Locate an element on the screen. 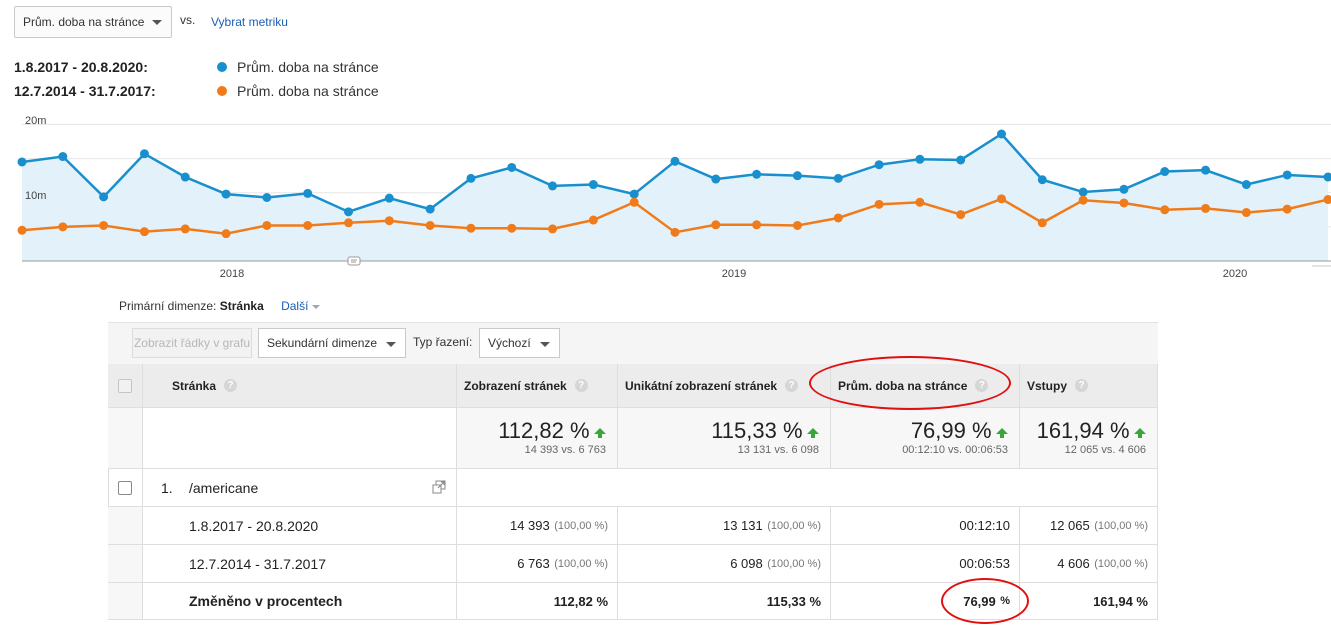 This screenshot has height=639, width=1331. x-tick-label: 2018 is located at coordinates (232, 274).